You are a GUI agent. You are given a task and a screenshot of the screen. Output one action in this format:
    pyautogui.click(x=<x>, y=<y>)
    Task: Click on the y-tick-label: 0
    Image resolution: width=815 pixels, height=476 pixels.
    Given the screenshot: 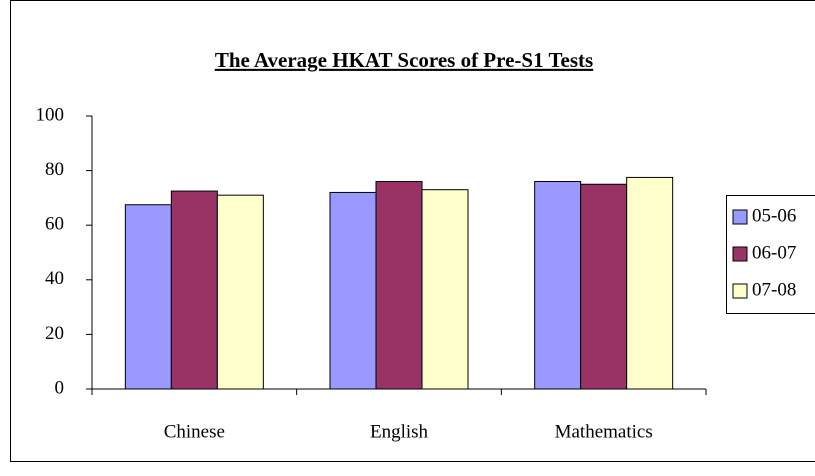 What is the action you would take?
    pyautogui.click(x=60, y=387)
    